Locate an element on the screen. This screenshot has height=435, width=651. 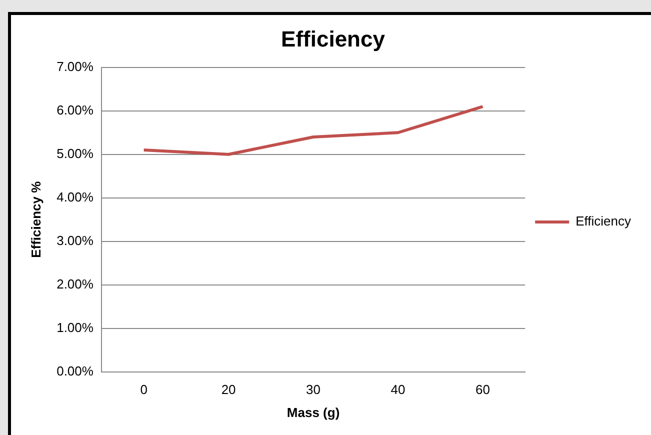
y-tick-label: 5.00% is located at coordinates (75, 153).